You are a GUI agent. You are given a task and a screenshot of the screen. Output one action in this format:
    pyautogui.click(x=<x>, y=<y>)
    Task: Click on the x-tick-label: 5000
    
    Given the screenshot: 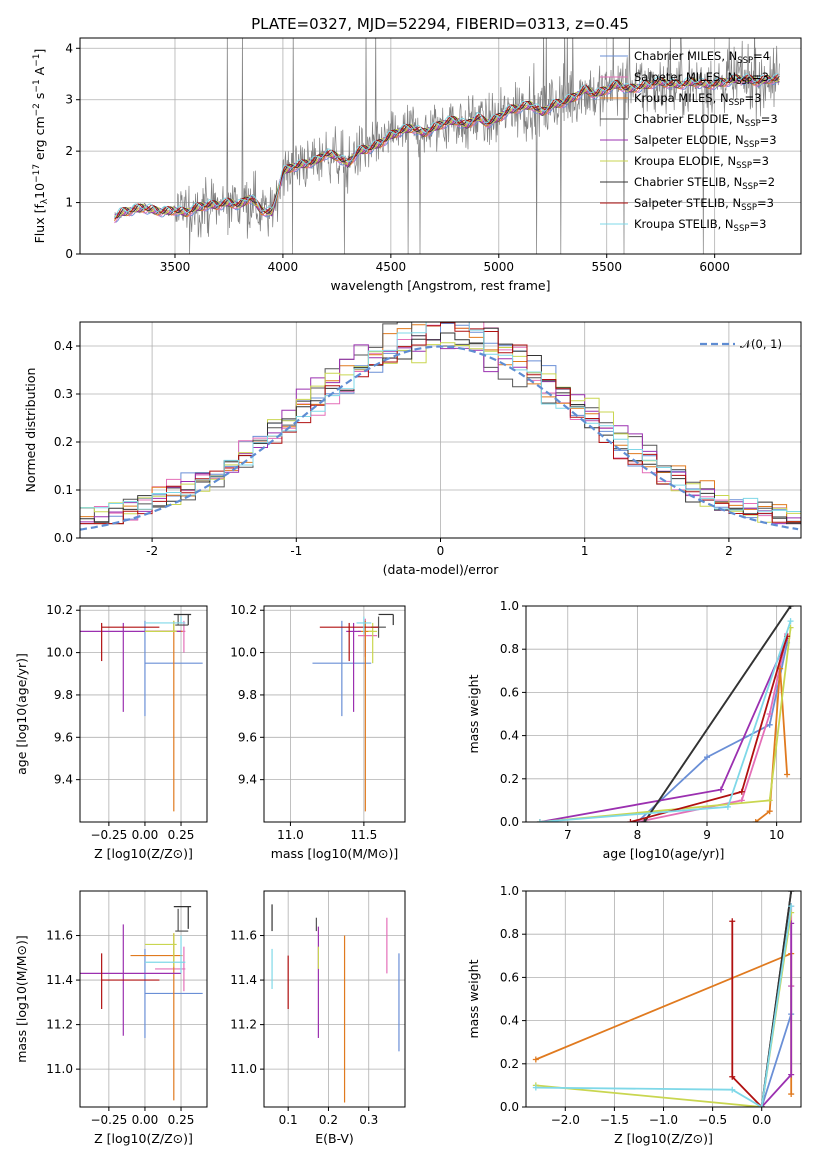 What is the action you would take?
    pyautogui.click(x=499, y=267)
    